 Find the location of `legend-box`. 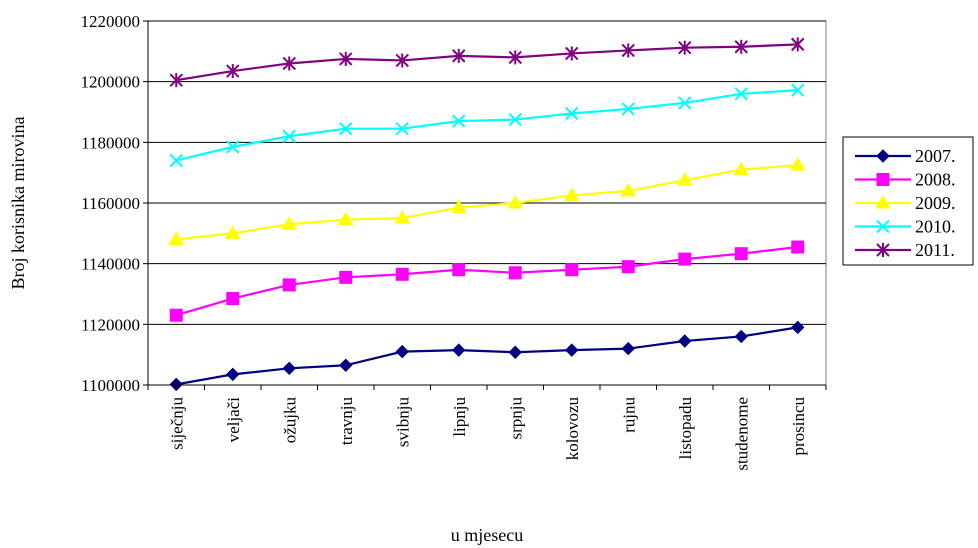

legend-box is located at coordinates (908, 201).